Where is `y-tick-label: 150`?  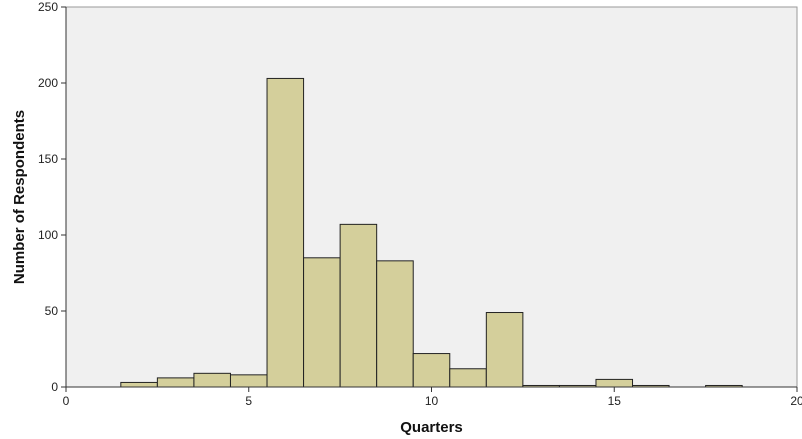 y-tick-label: 150 is located at coordinates (48, 159).